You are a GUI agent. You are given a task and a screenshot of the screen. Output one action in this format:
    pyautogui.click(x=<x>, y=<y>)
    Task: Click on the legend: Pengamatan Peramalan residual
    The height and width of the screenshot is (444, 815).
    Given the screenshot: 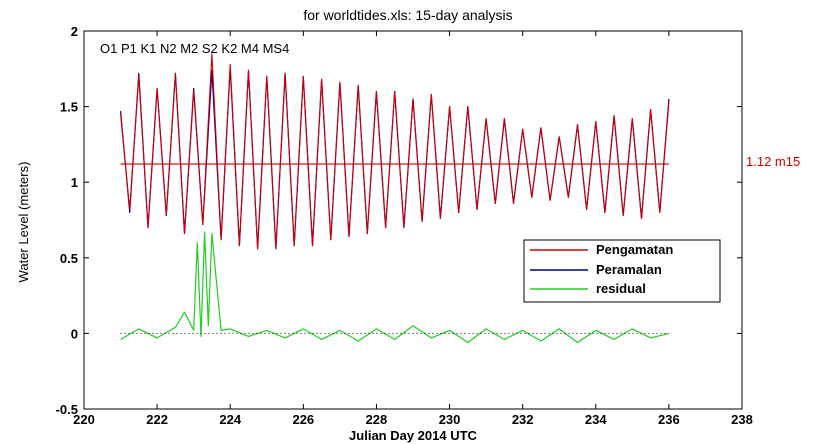 What is the action you would take?
    pyautogui.click(x=622, y=271)
    